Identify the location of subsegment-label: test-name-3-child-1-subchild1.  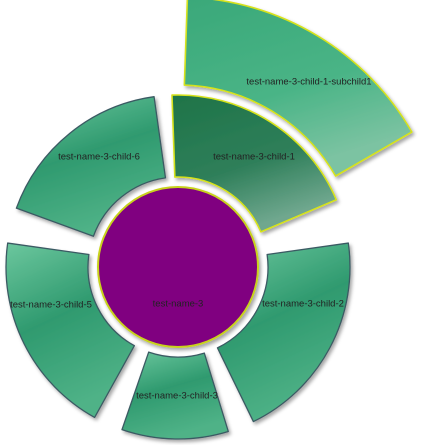
(308, 82).